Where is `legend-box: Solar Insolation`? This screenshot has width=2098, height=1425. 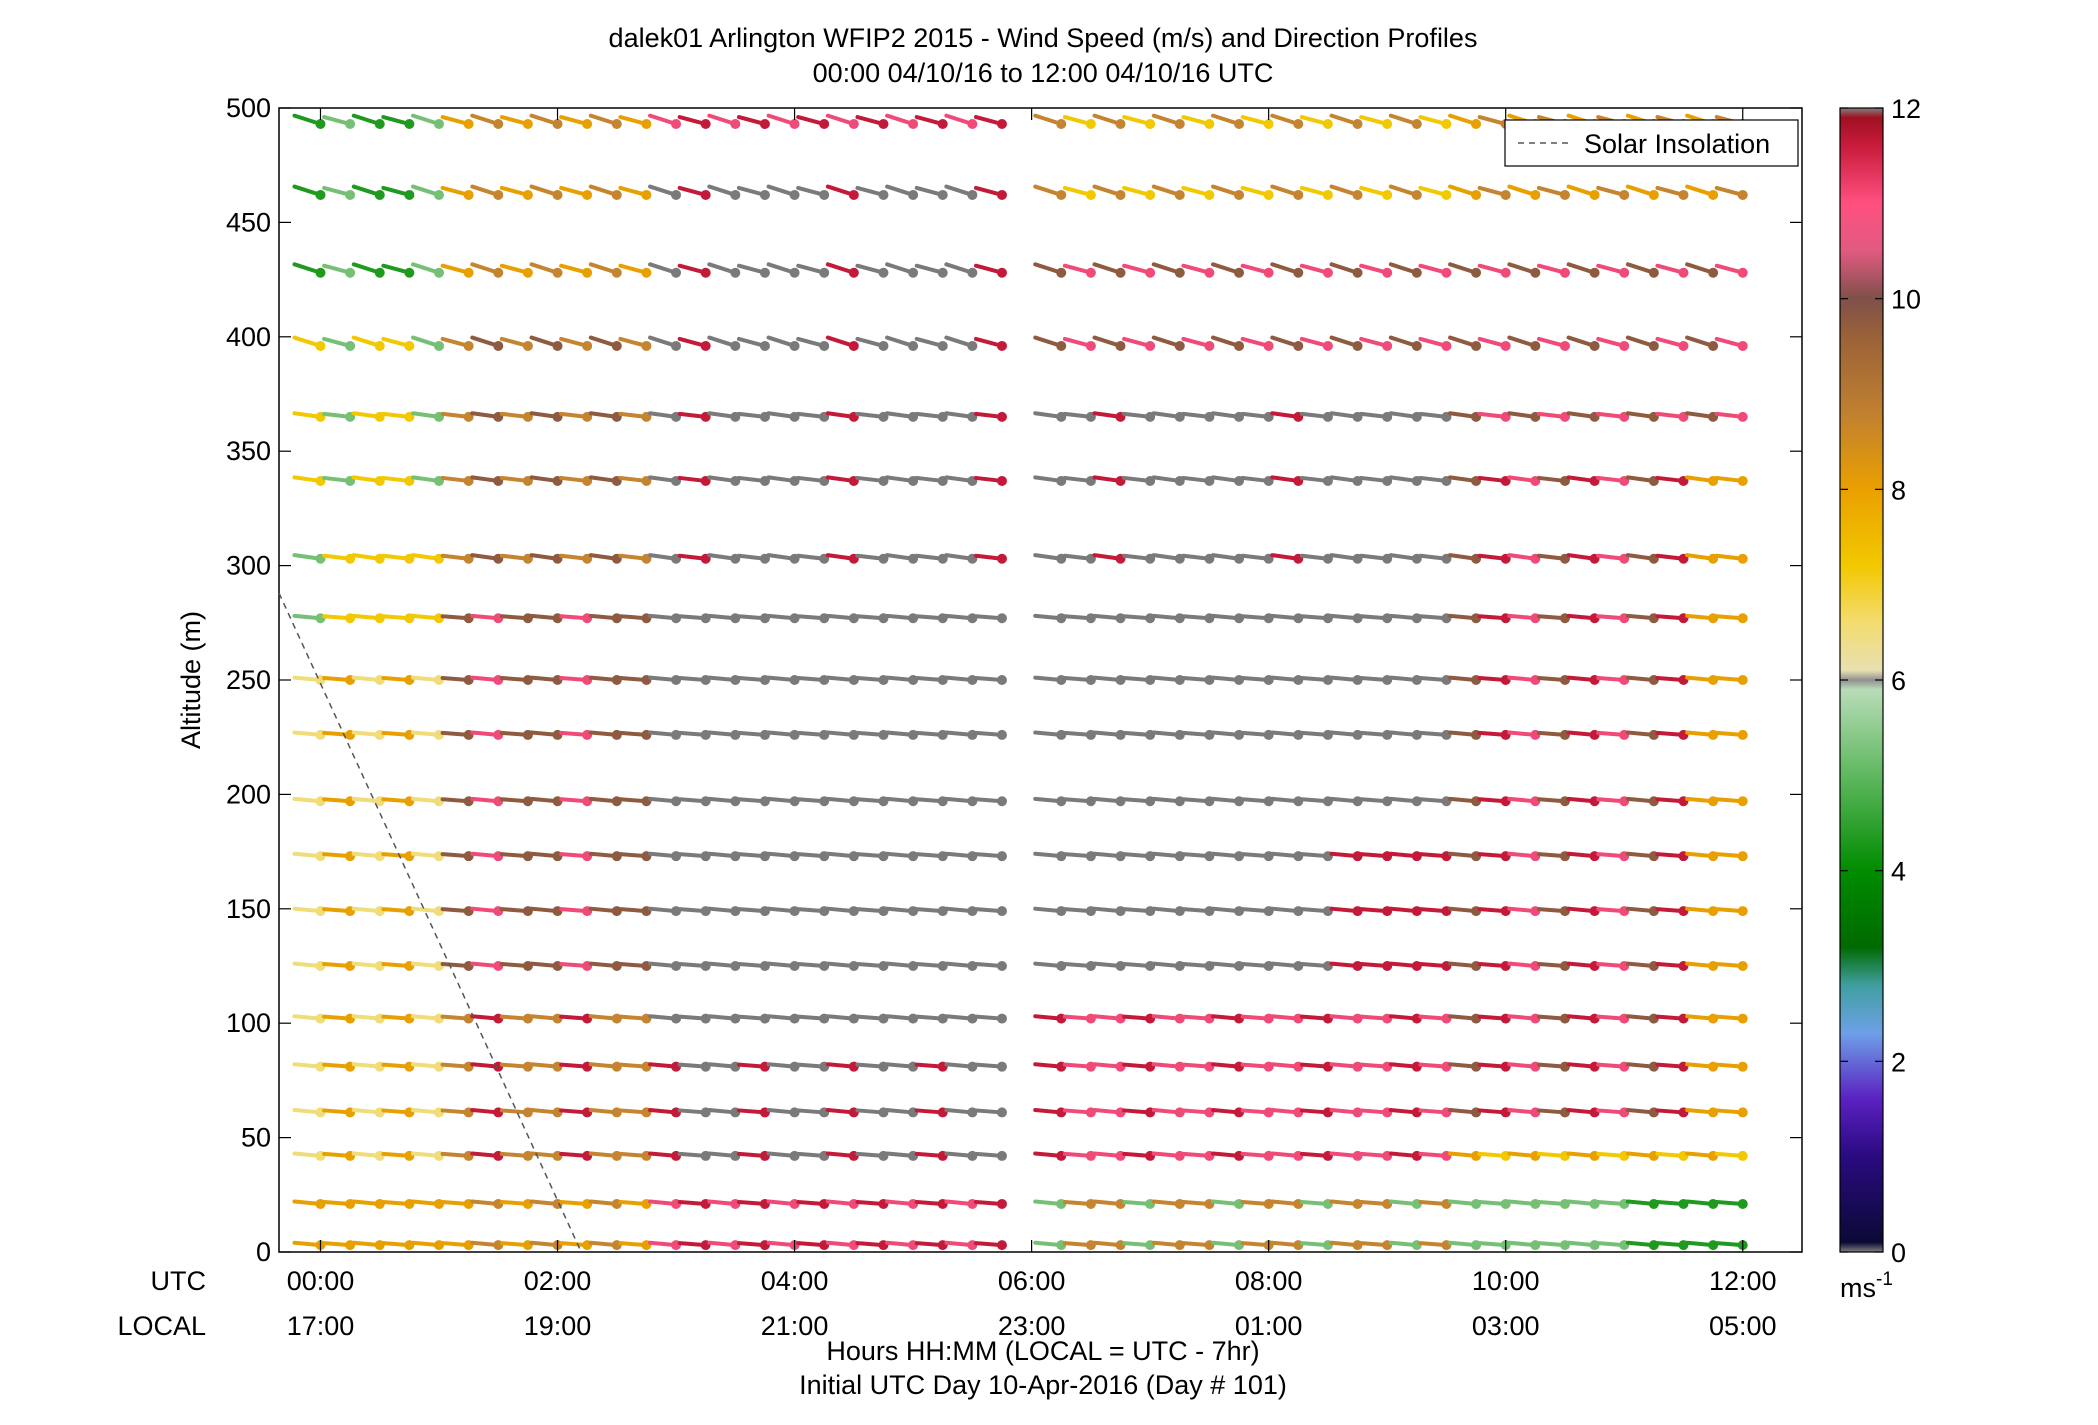
legend-box: Solar Insolation is located at coordinates (1651, 143).